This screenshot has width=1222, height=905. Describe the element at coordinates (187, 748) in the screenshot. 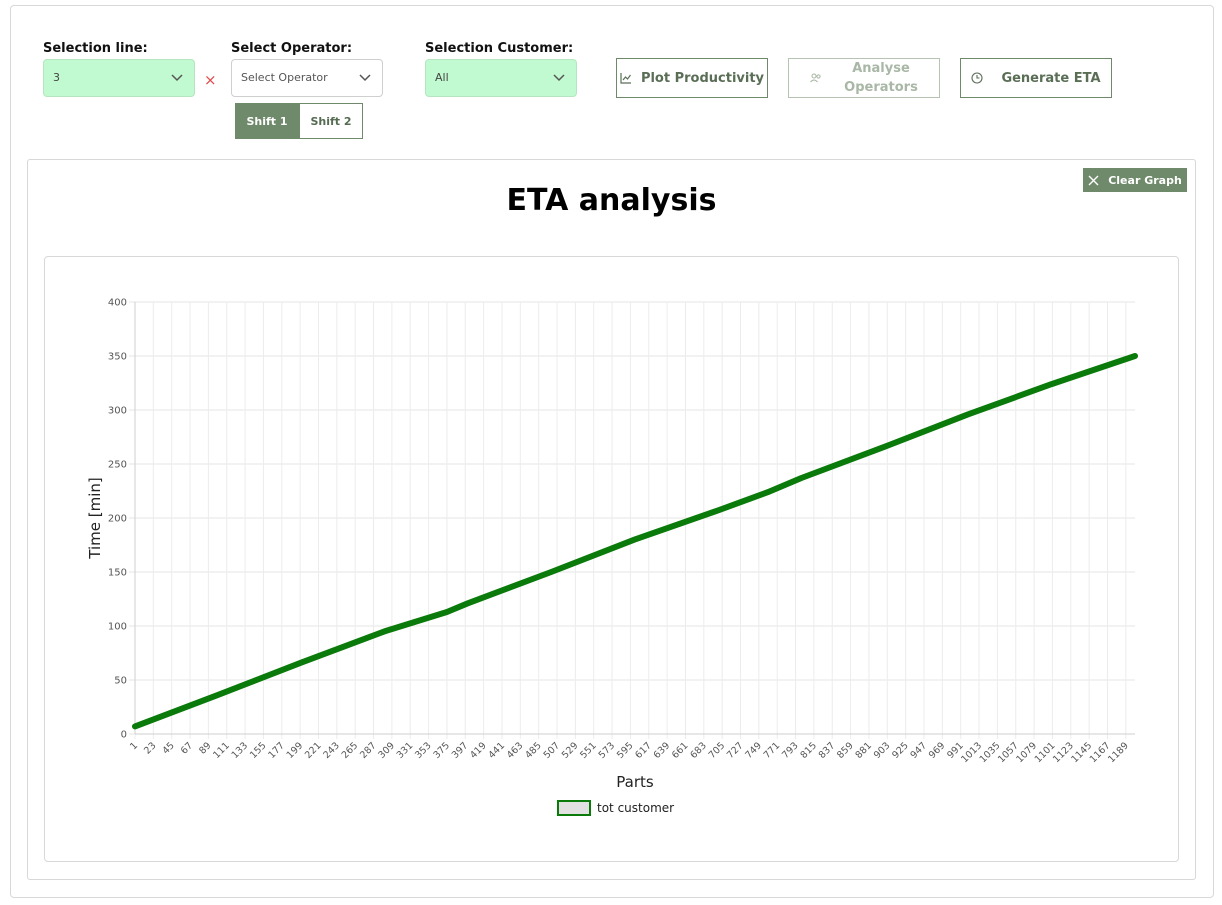

I see `x-tick-label: 67` at that location.